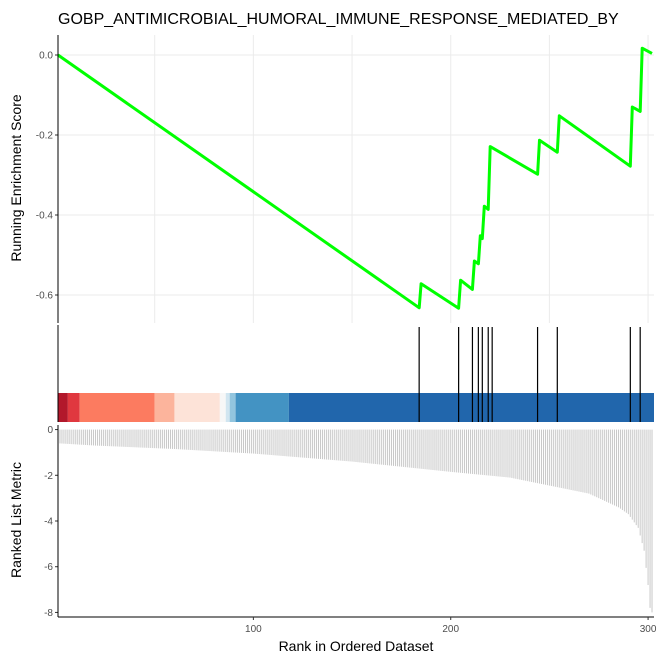  Describe the element at coordinates (535, 647) in the screenshot. I see `watermark: CSDN @R语言打工人` at that location.